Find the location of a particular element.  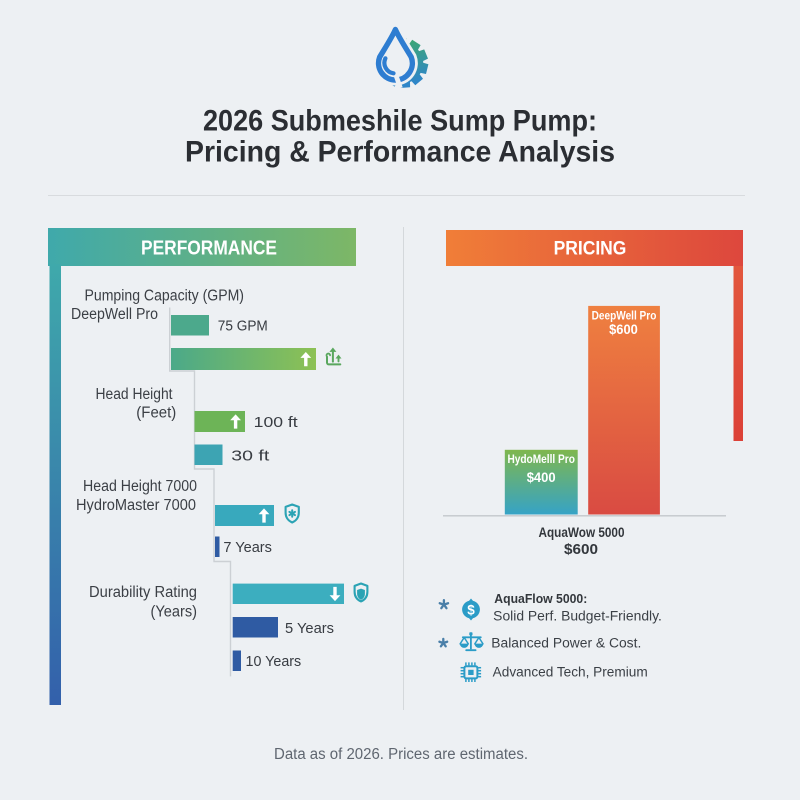

svg-text:Data as of 2026. Prices are es: Data as of 2026. Prices are estimates. is located at coordinates (401, 754).